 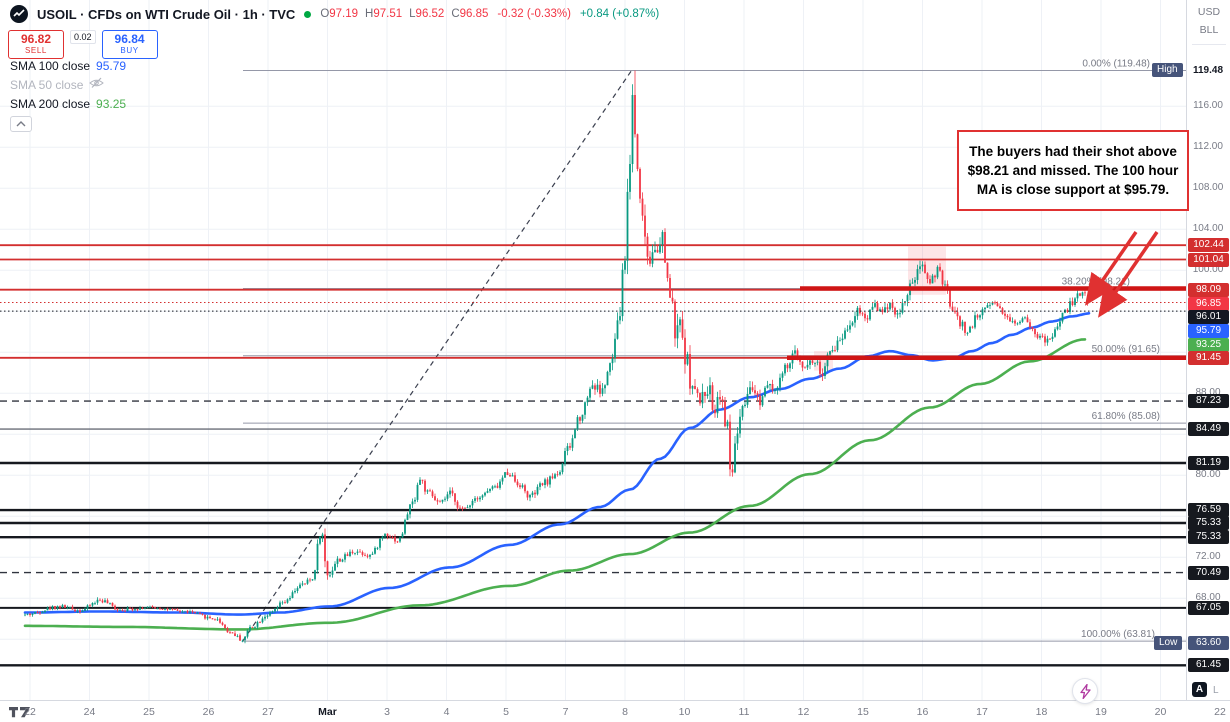 What do you see at coordinates (1208, 270) in the screenshot?
I see `price-axis-label: 100.00` at bounding box center [1208, 270].